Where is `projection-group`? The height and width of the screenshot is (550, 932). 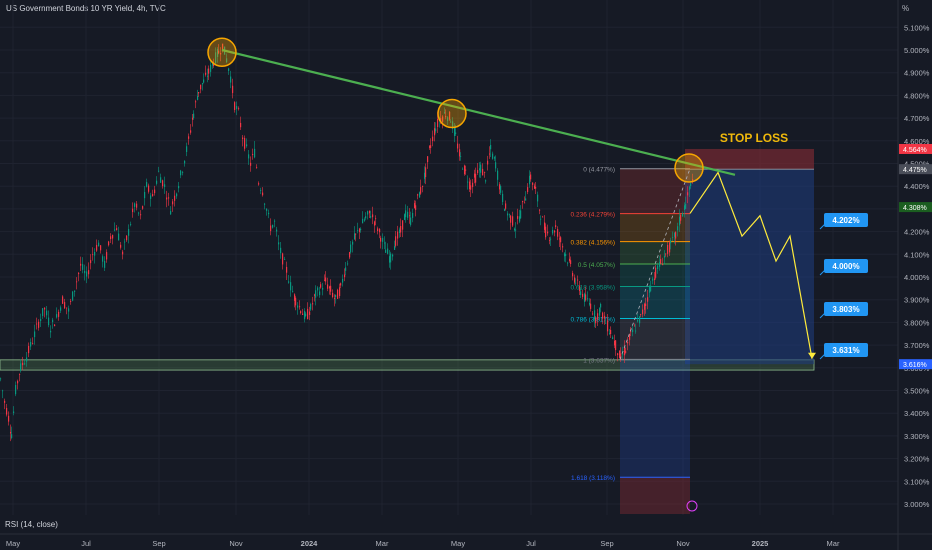
projection-group is located at coordinates (752, 265).